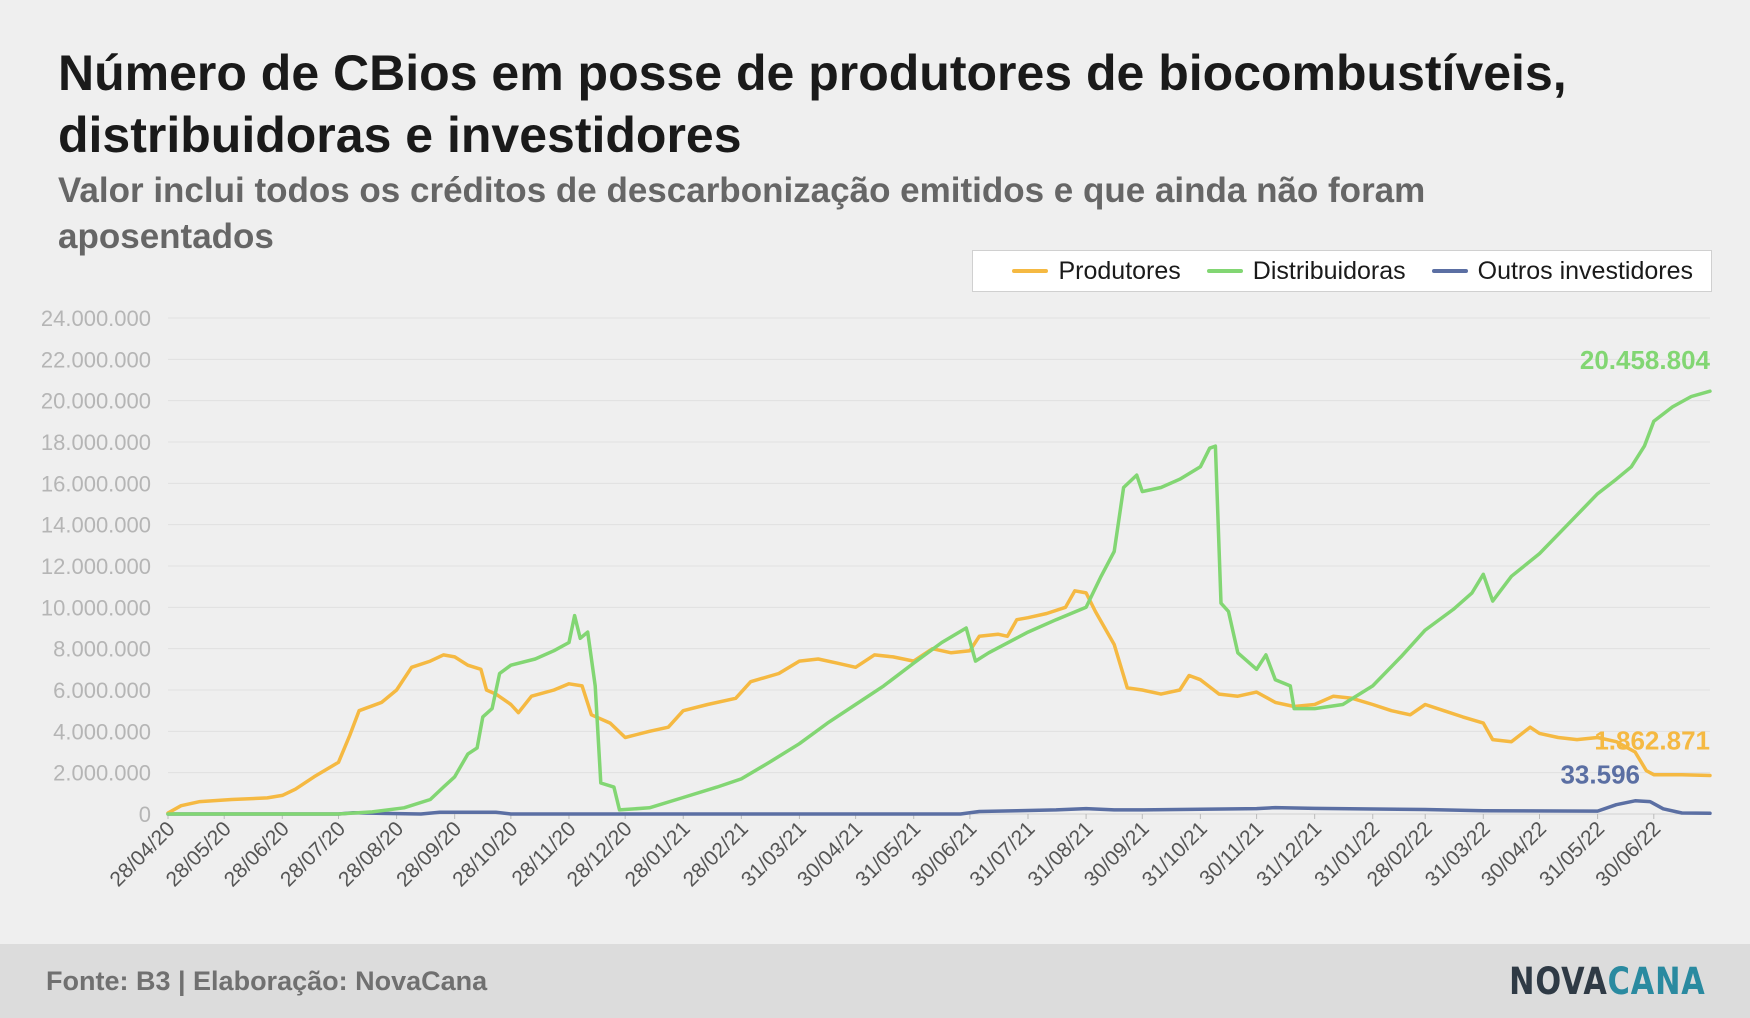  I want to click on y-tick-label: 2.000.000, so click(102, 773).